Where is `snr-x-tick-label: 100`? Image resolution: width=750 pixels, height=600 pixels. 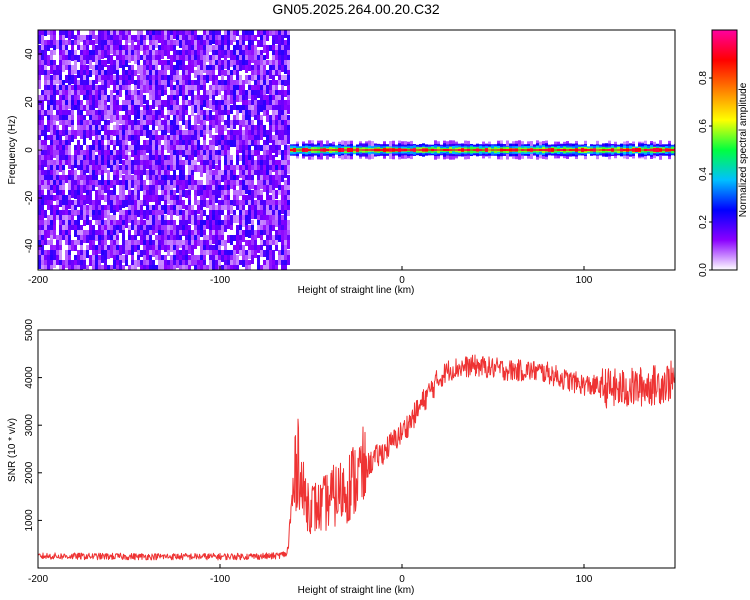
snr-x-tick-label: 100 is located at coordinates (584, 579).